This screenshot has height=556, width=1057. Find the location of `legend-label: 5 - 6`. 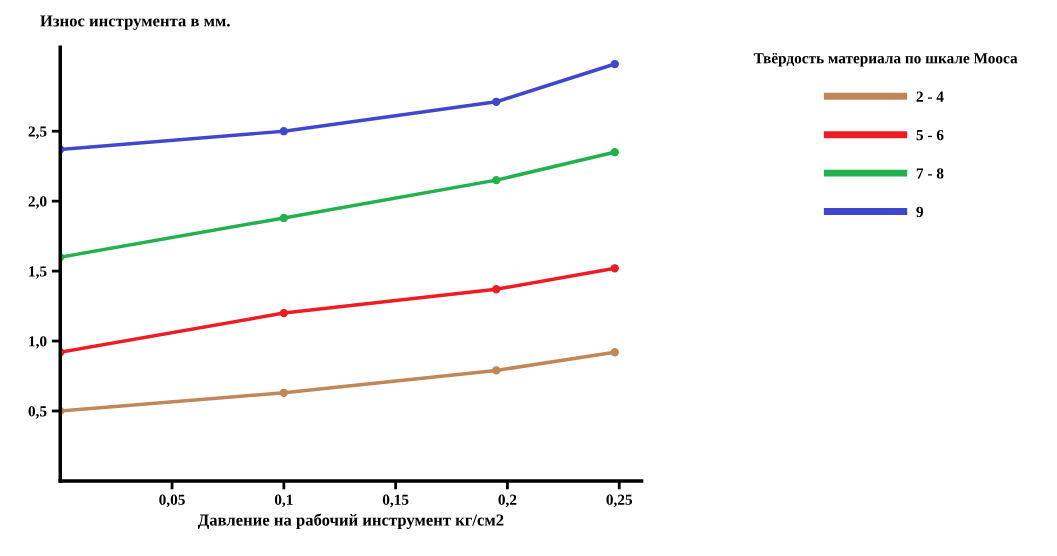

legend-label: 5 - 6 is located at coordinates (930, 135).